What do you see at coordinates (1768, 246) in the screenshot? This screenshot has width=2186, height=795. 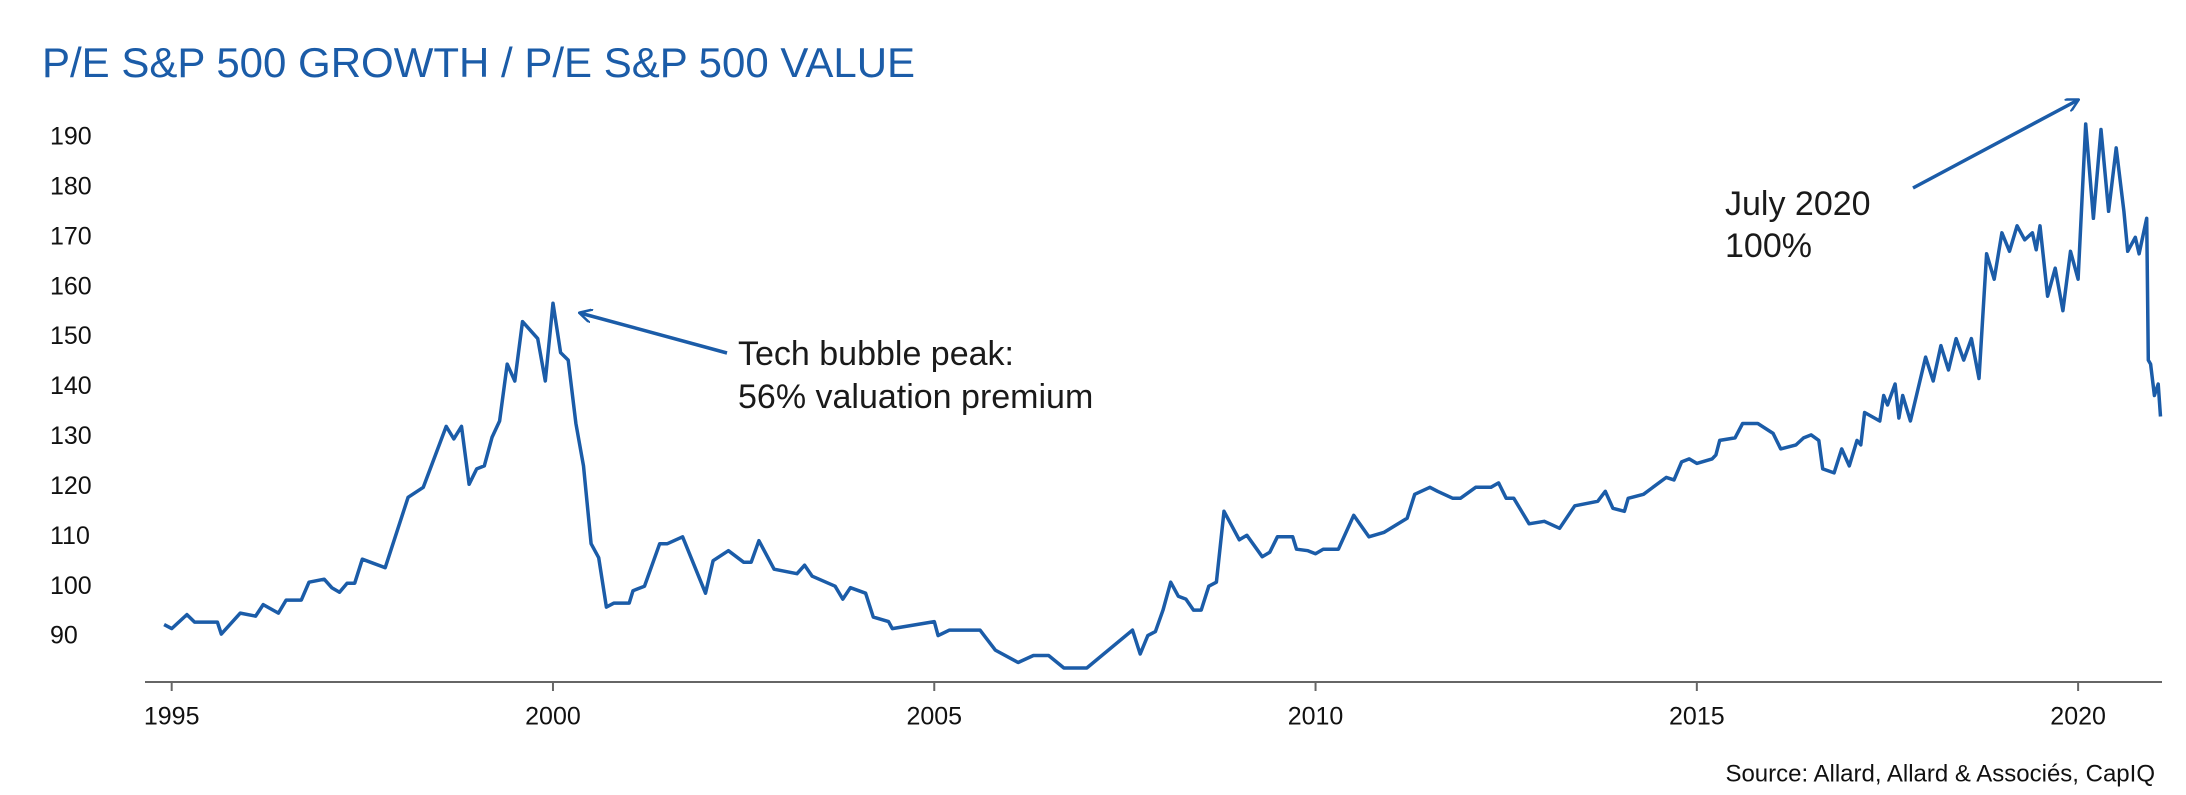 I see `annotation: 100%` at bounding box center [1768, 246].